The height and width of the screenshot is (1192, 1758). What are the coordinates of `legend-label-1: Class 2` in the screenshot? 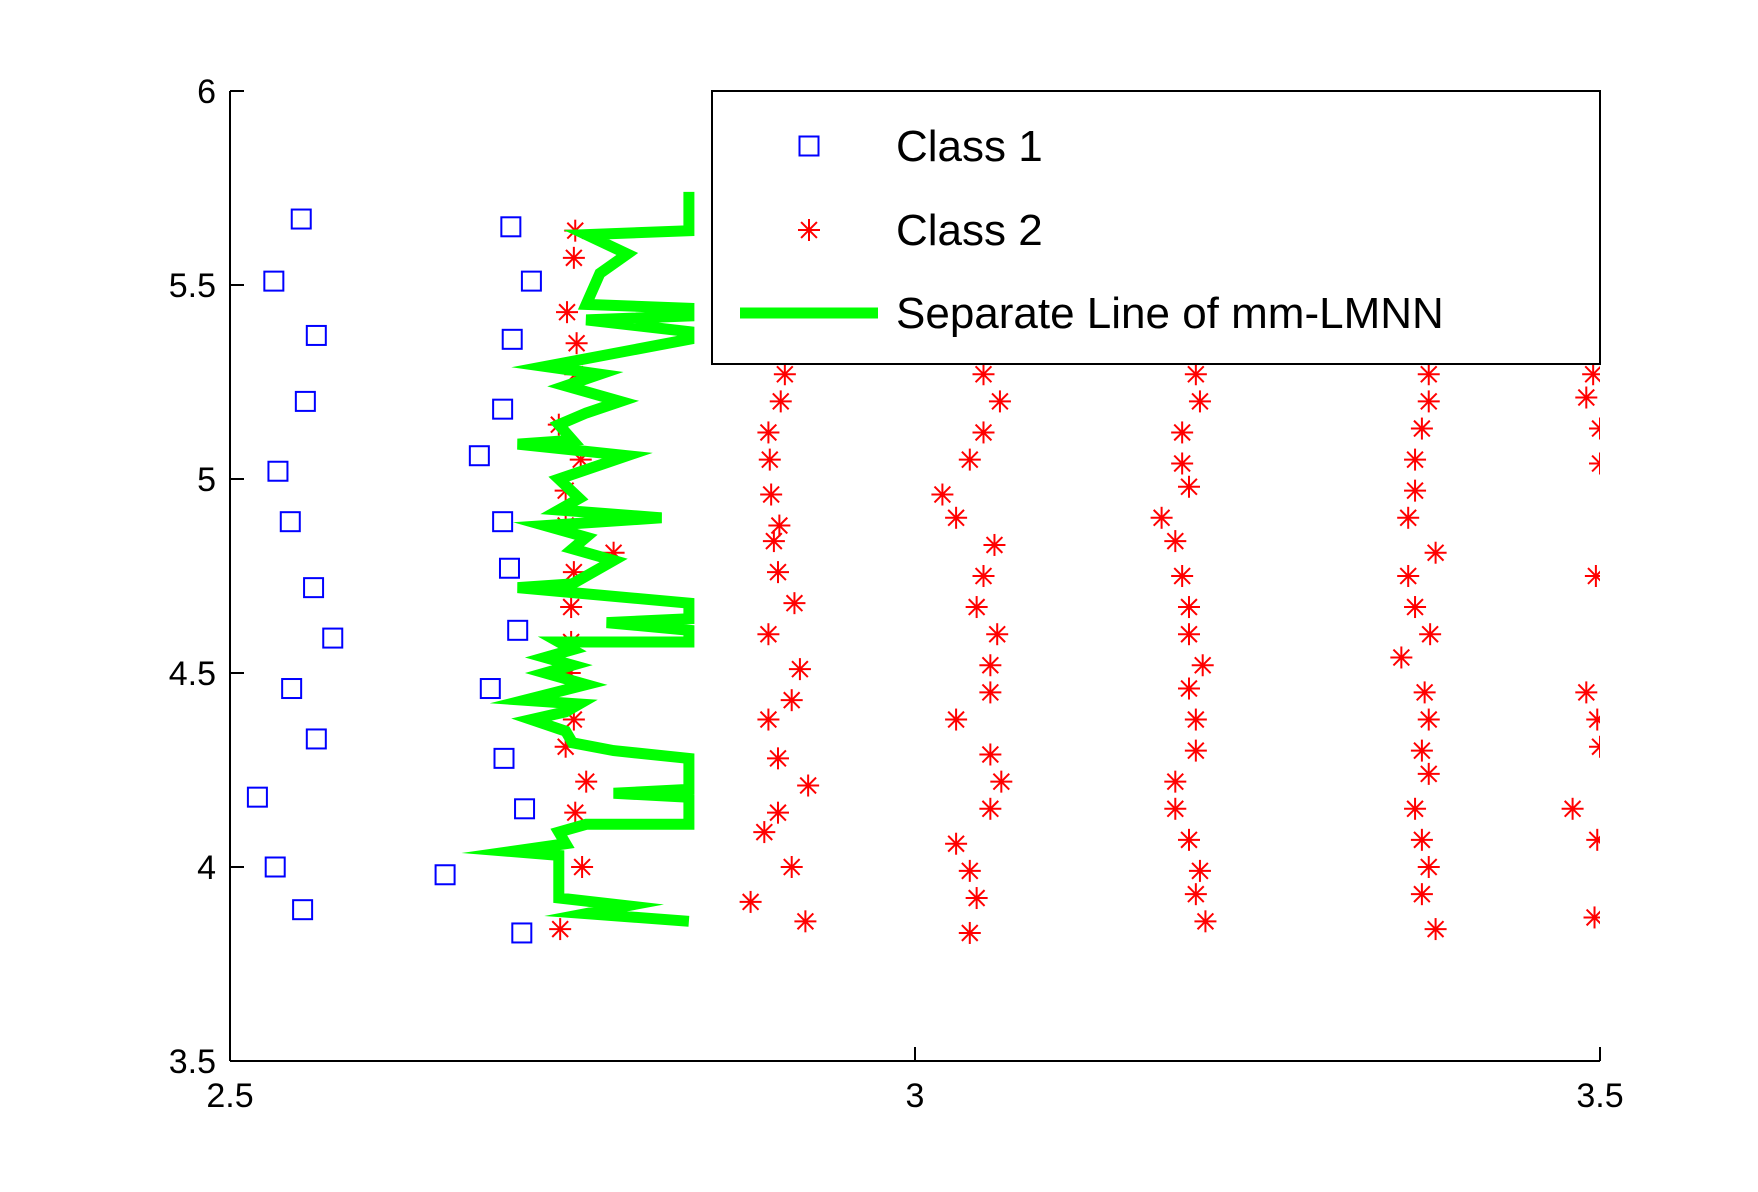 It's located at (969, 230).